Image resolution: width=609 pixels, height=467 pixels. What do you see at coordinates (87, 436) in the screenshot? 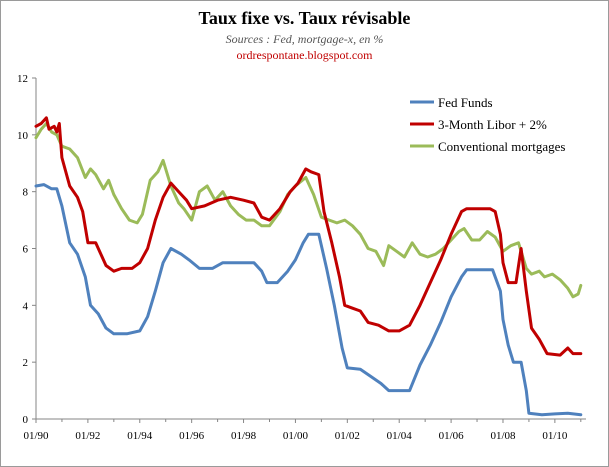
I see `x-tick-label: 01/92` at bounding box center [87, 436].